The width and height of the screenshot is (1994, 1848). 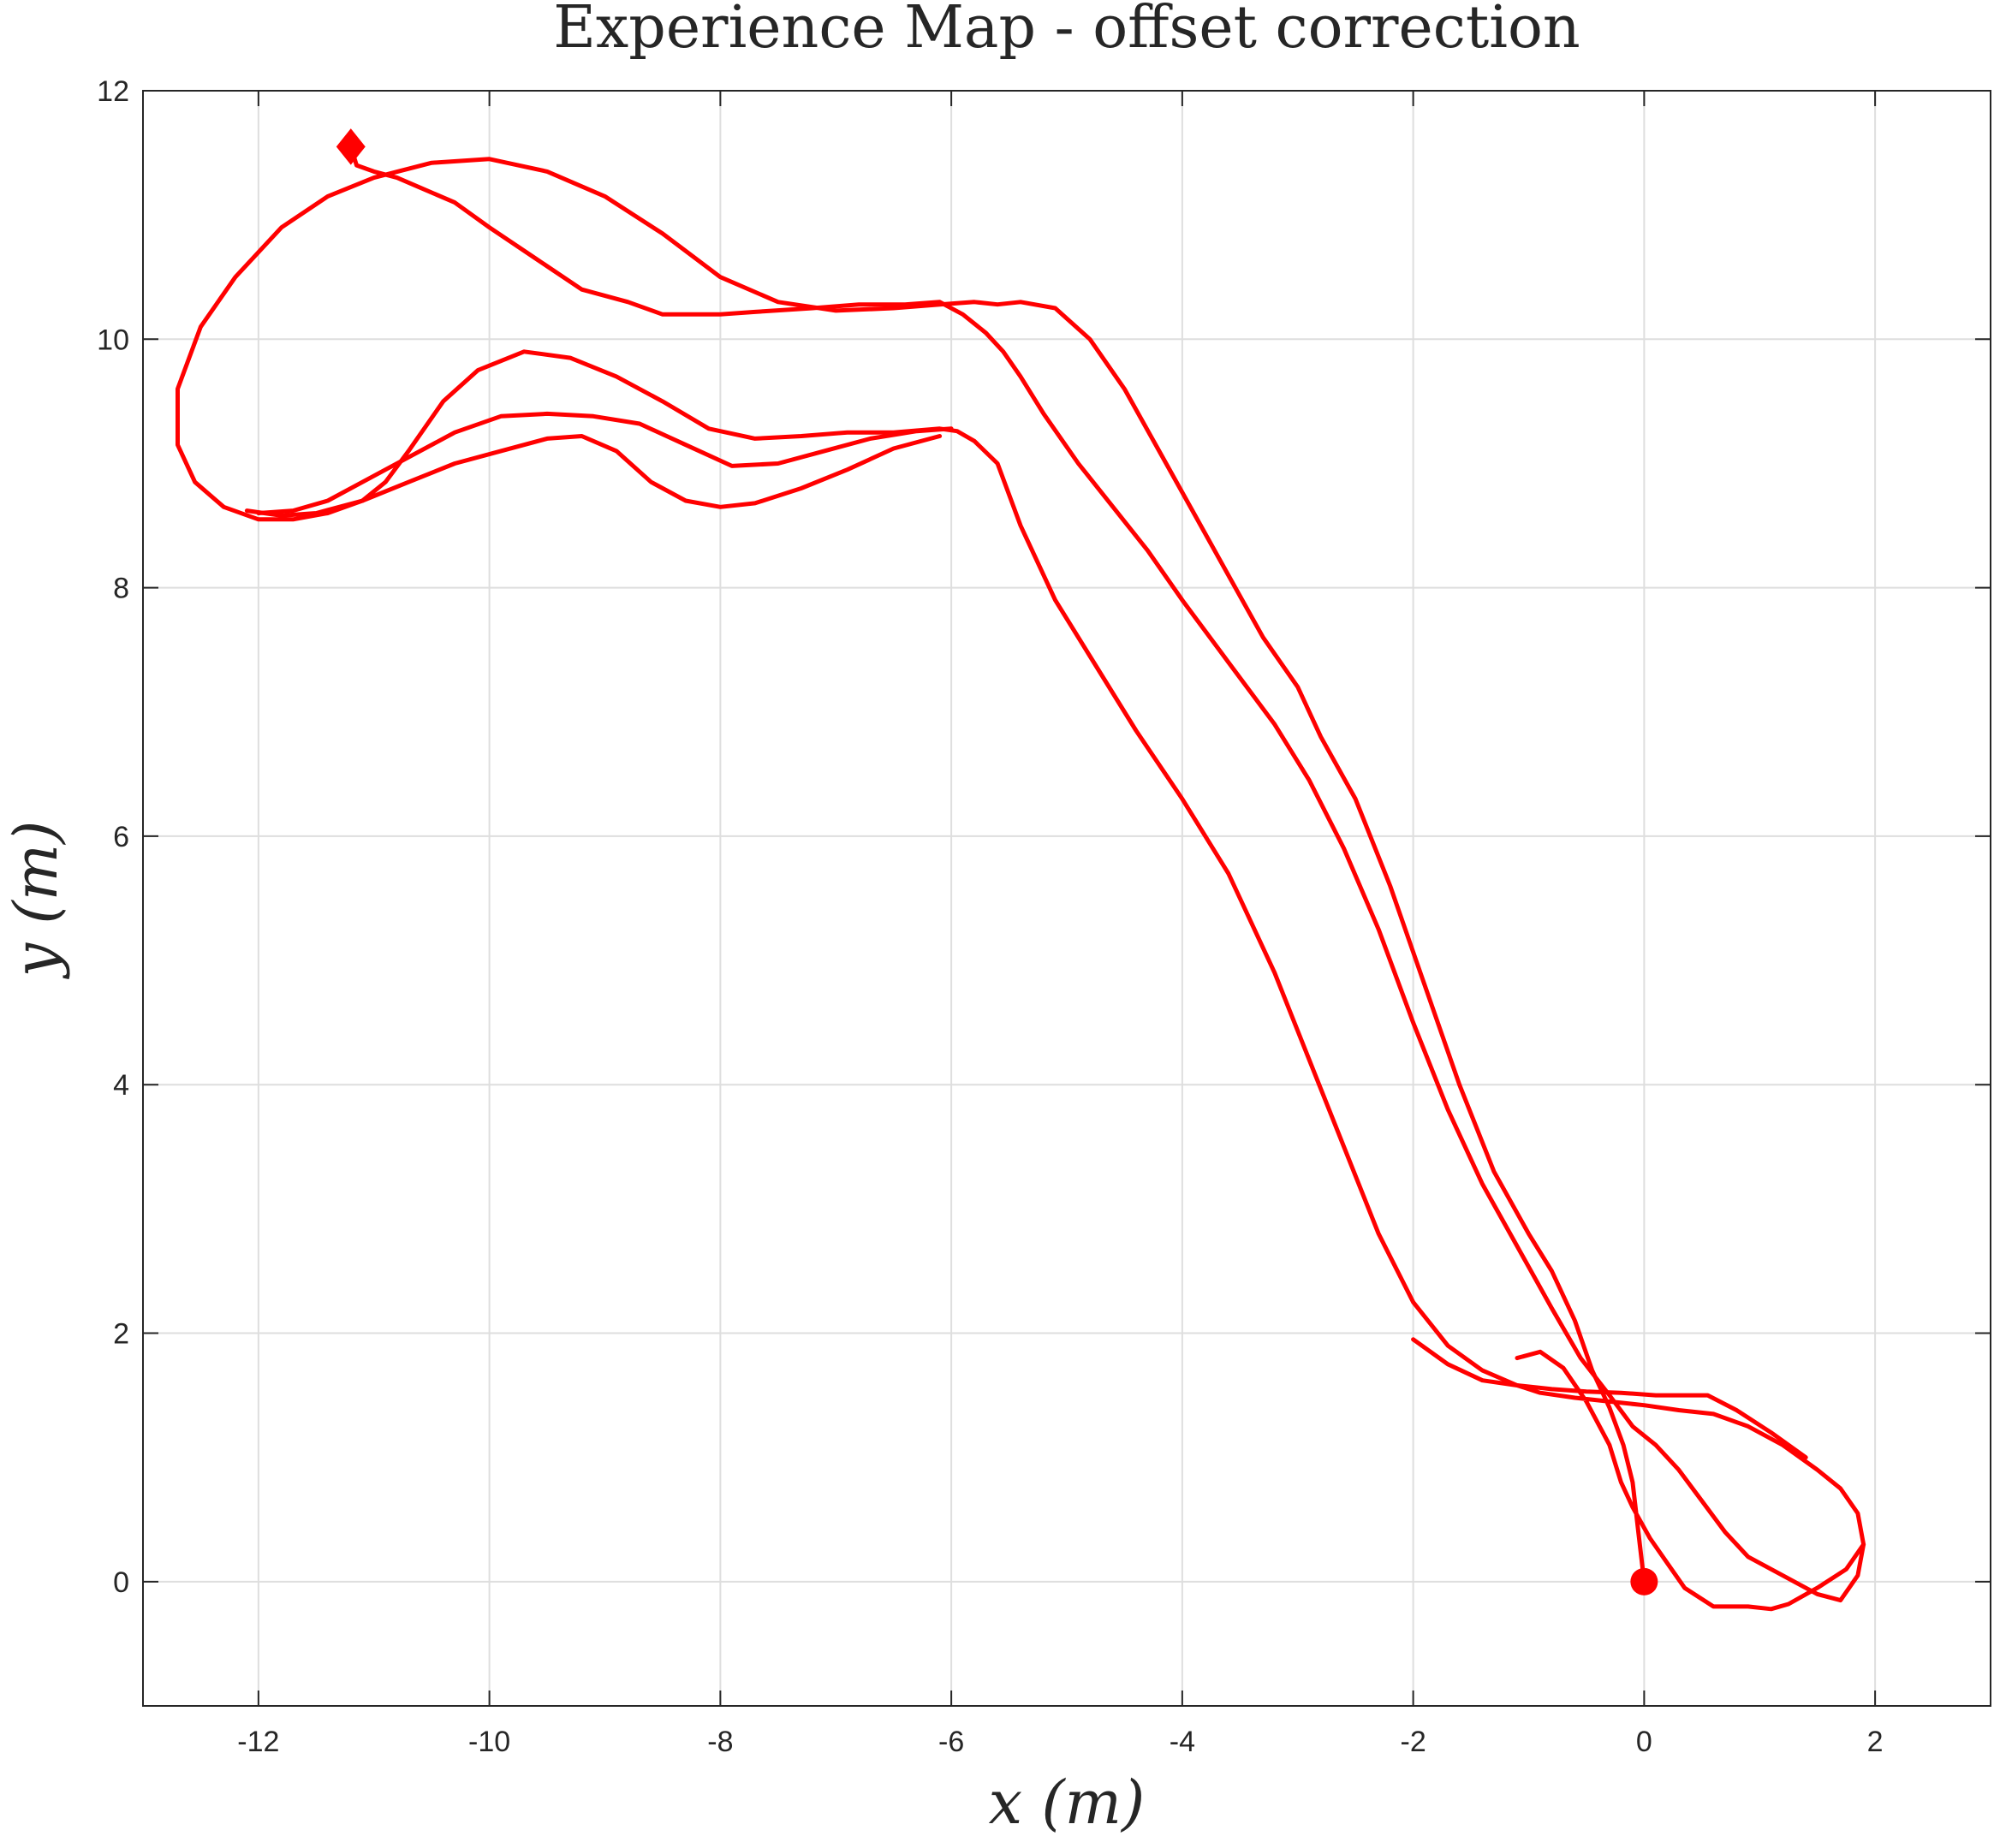 What do you see at coordinates (351, 146) in the screenshot?
I see `end-marker` at bounding box center [351, 146].